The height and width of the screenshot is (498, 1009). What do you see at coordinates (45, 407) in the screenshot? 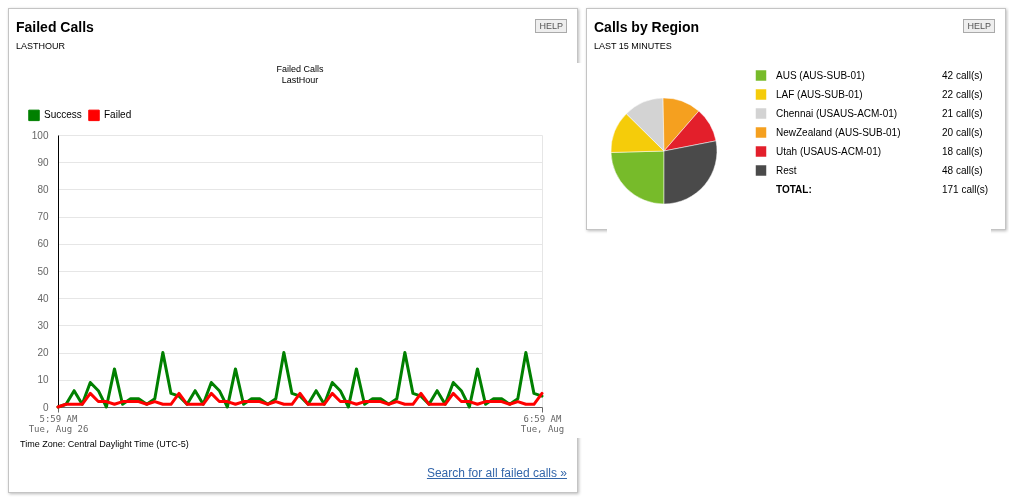
I see `y-tick-label: 0` at bounding box center [45, 407].